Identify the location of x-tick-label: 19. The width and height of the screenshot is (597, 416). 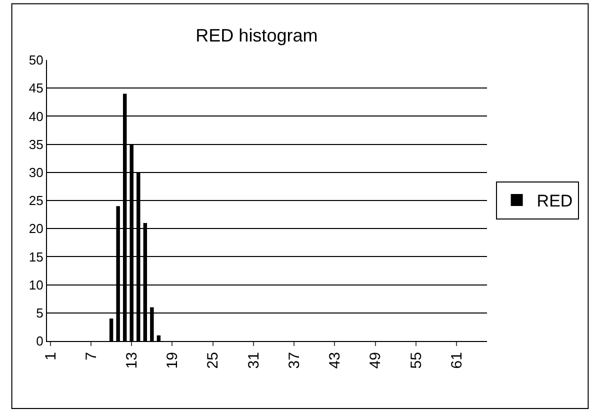
(173, 360).